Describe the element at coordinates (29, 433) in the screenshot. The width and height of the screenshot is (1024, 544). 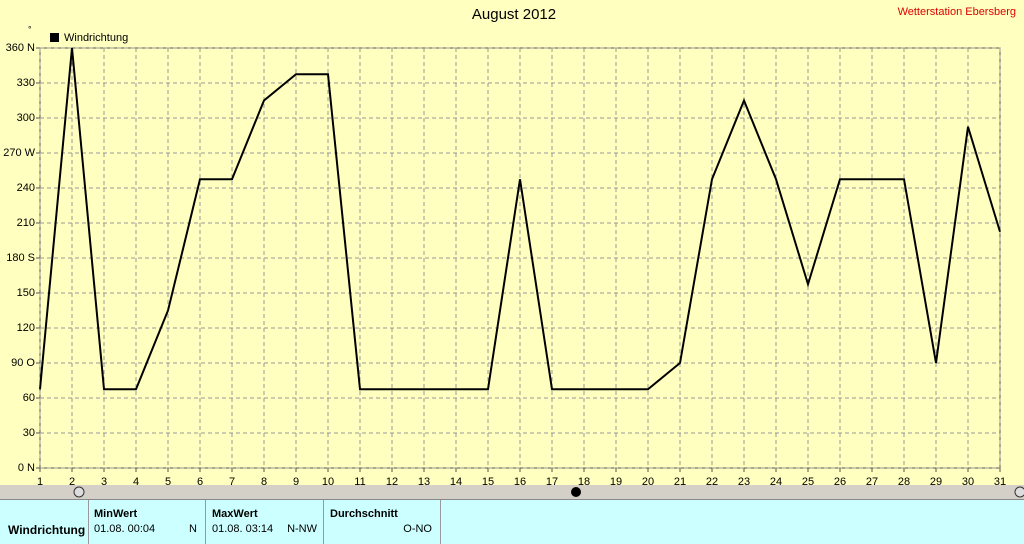
I see `y-tick-label: 30` at that location.